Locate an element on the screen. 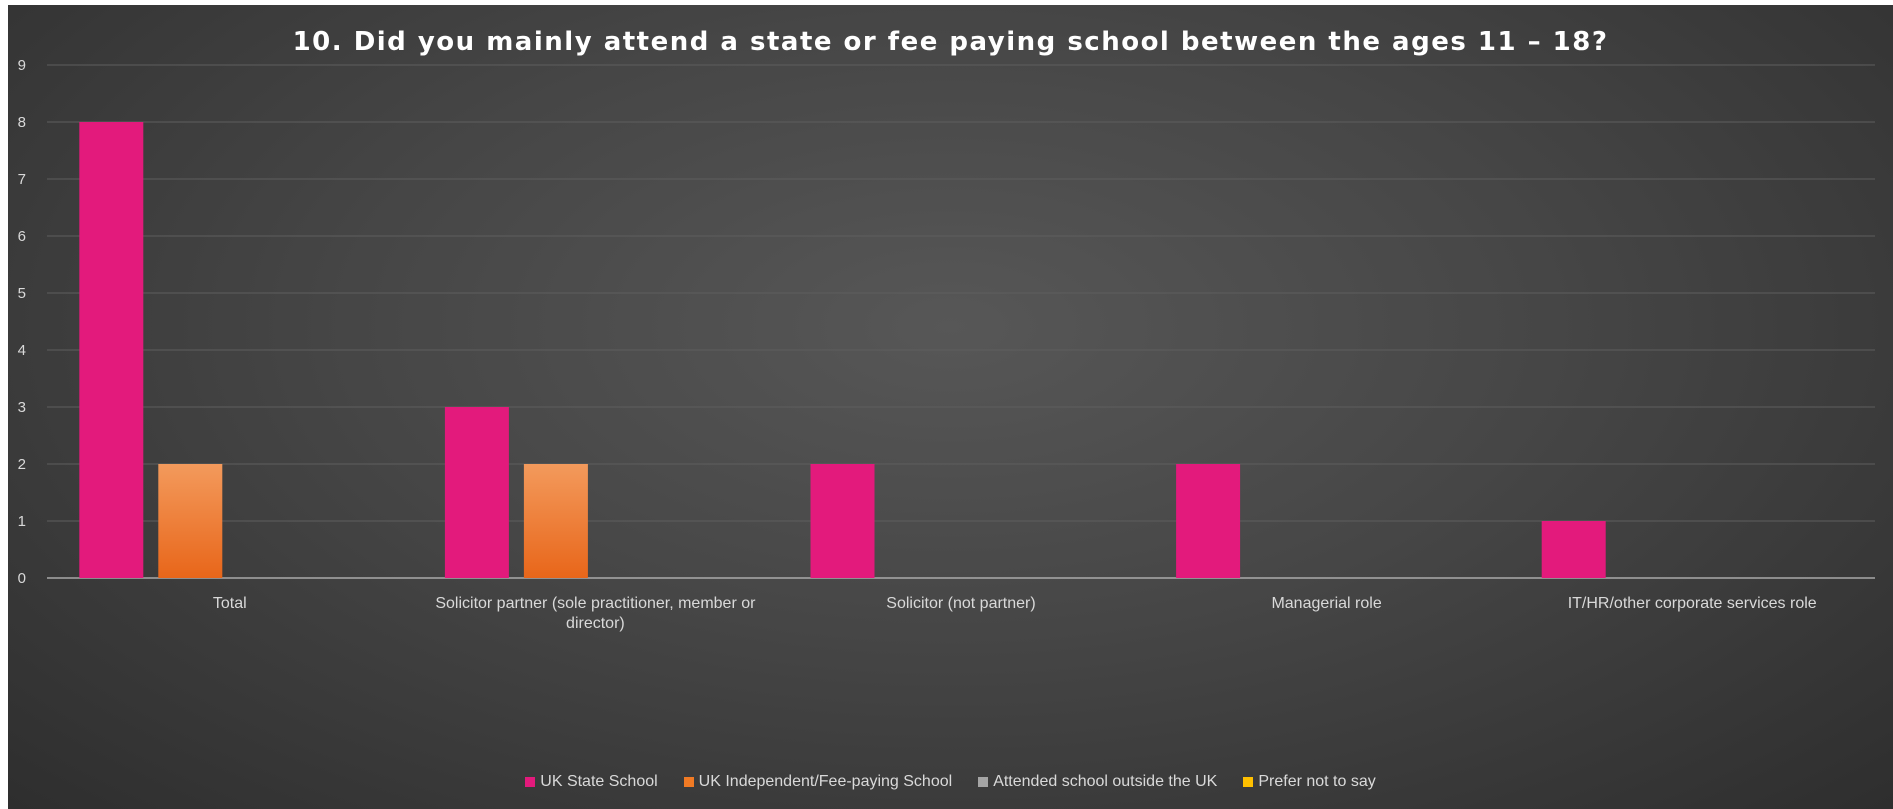 The image size is (1893, 809). legend-item: UK Independent/Fee-paying School is located at coordinates (818, 782).